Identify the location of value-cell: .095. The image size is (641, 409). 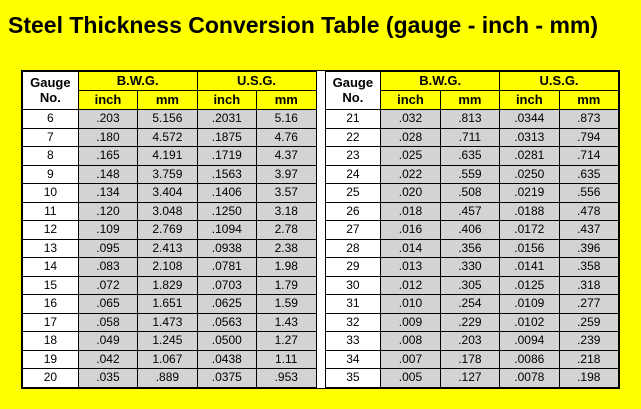
(108, 248).